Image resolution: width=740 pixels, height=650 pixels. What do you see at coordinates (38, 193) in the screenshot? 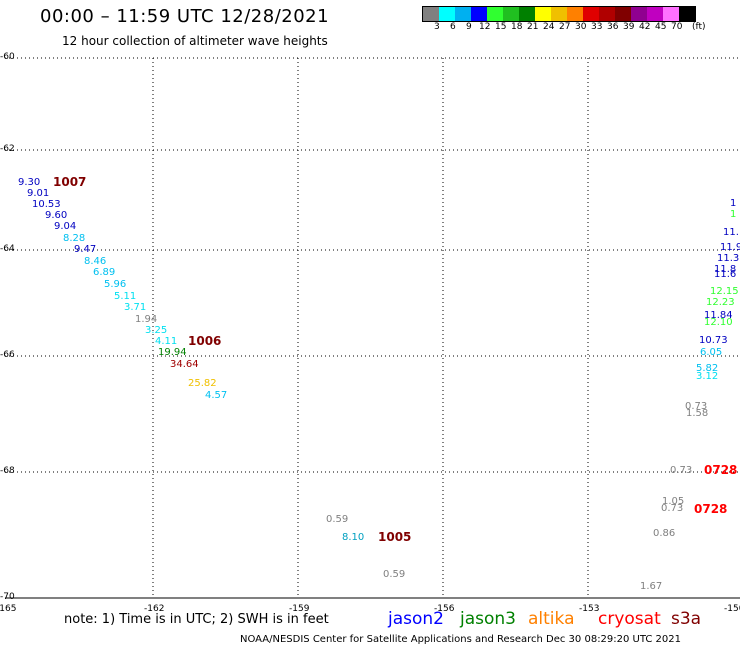
I see `wave-height-label: 9.01` at bounding box center [38, 193].